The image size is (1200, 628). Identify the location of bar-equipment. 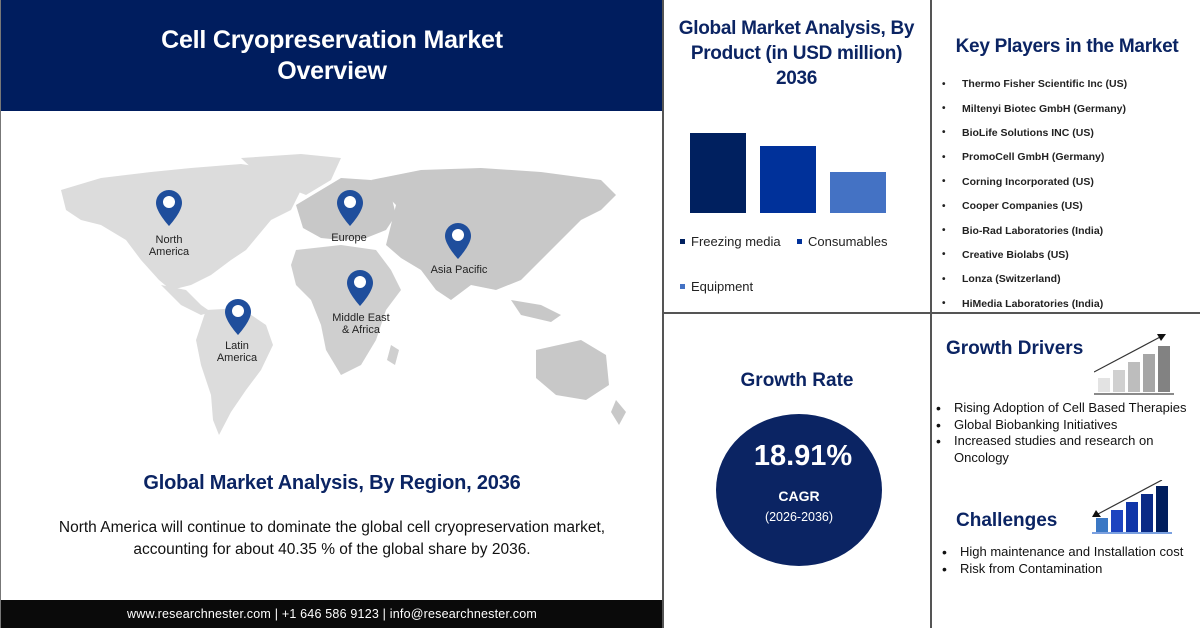
(858, 192).